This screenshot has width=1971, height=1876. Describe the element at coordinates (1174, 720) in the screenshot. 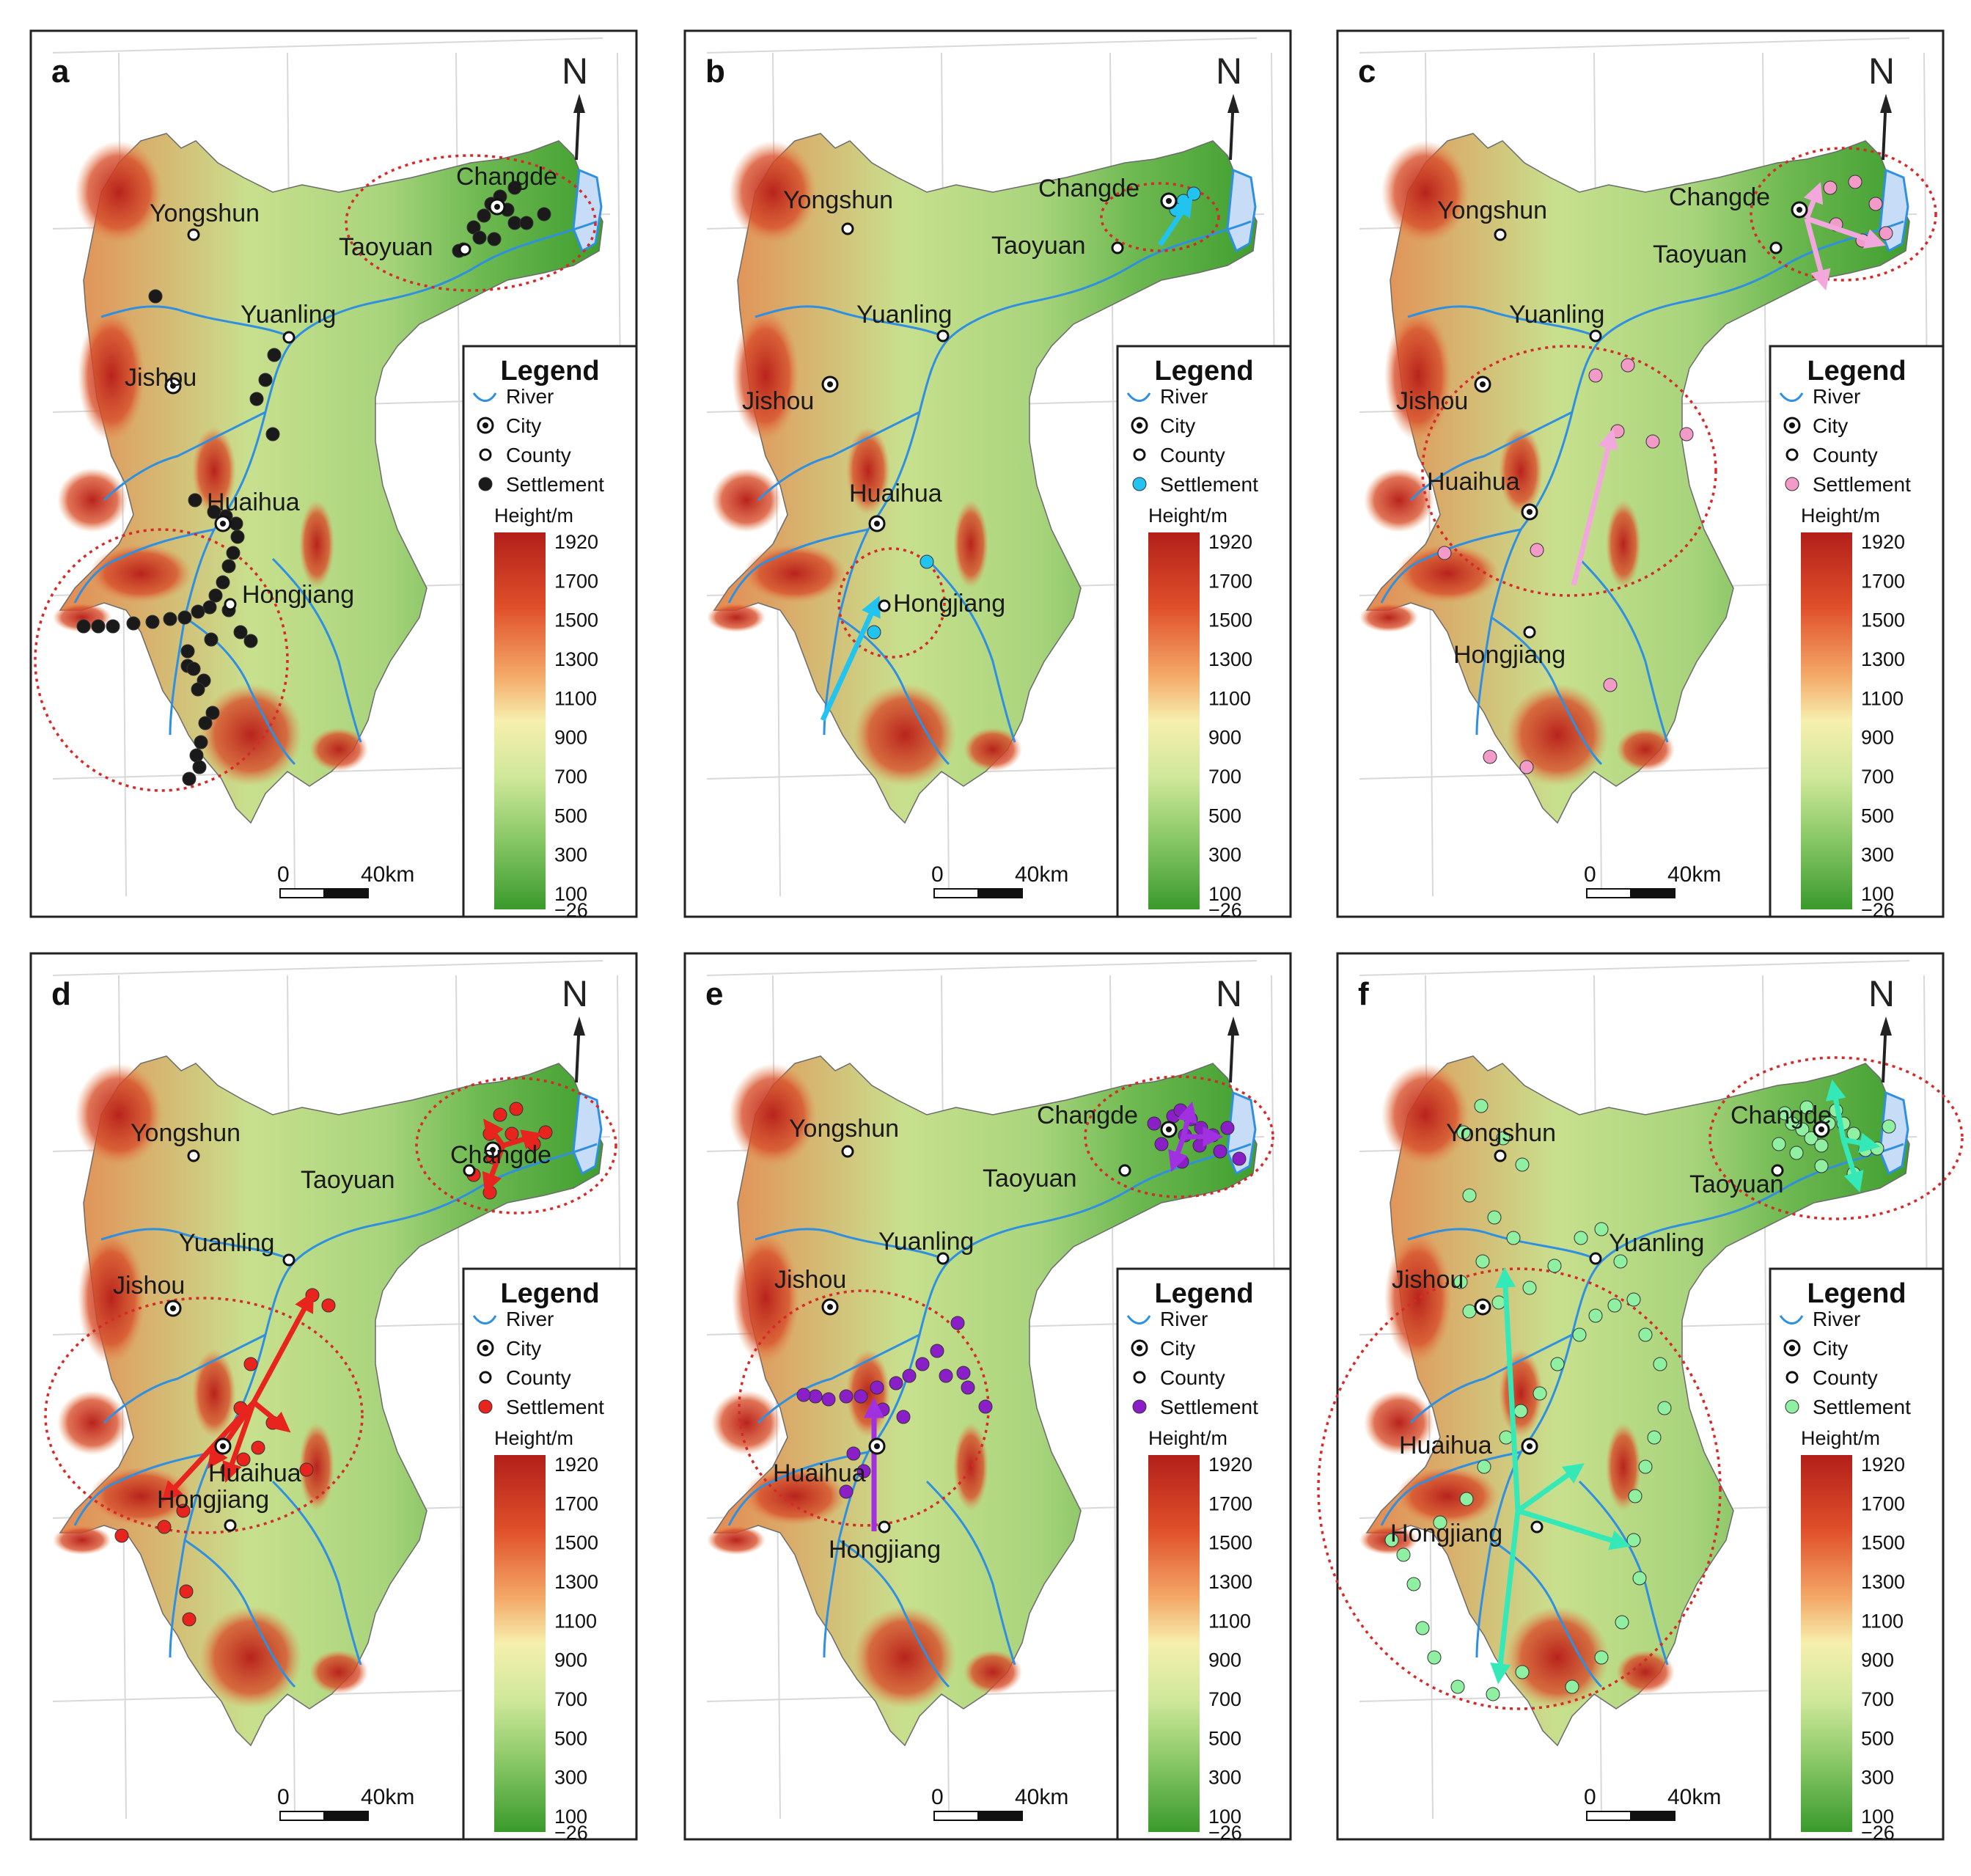

I see `legend-elevation-ramp` at that location.